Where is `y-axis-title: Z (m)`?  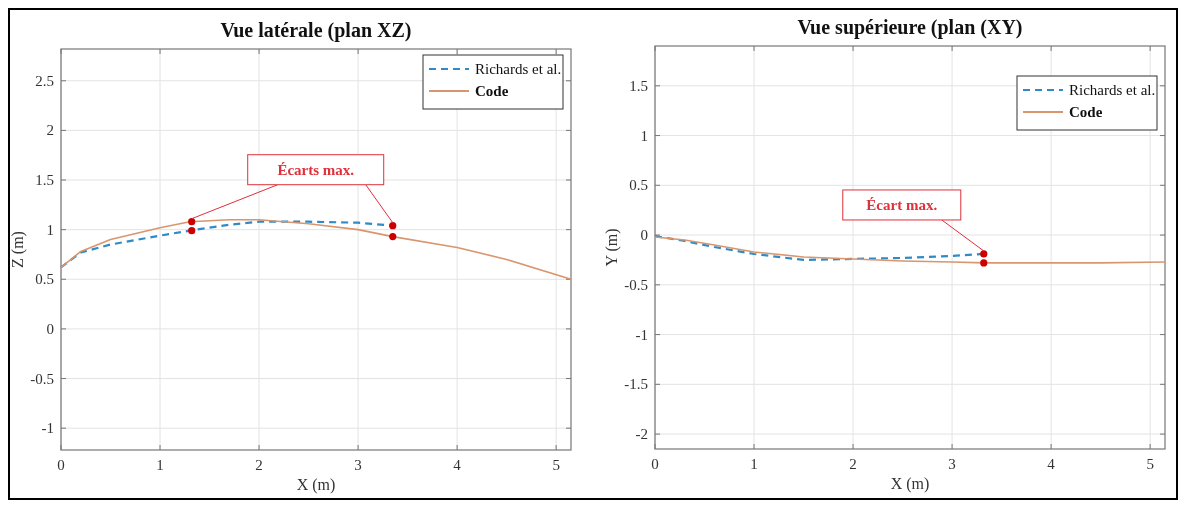 y-axis-title: Z (m) is located at coordinates (18, 249).